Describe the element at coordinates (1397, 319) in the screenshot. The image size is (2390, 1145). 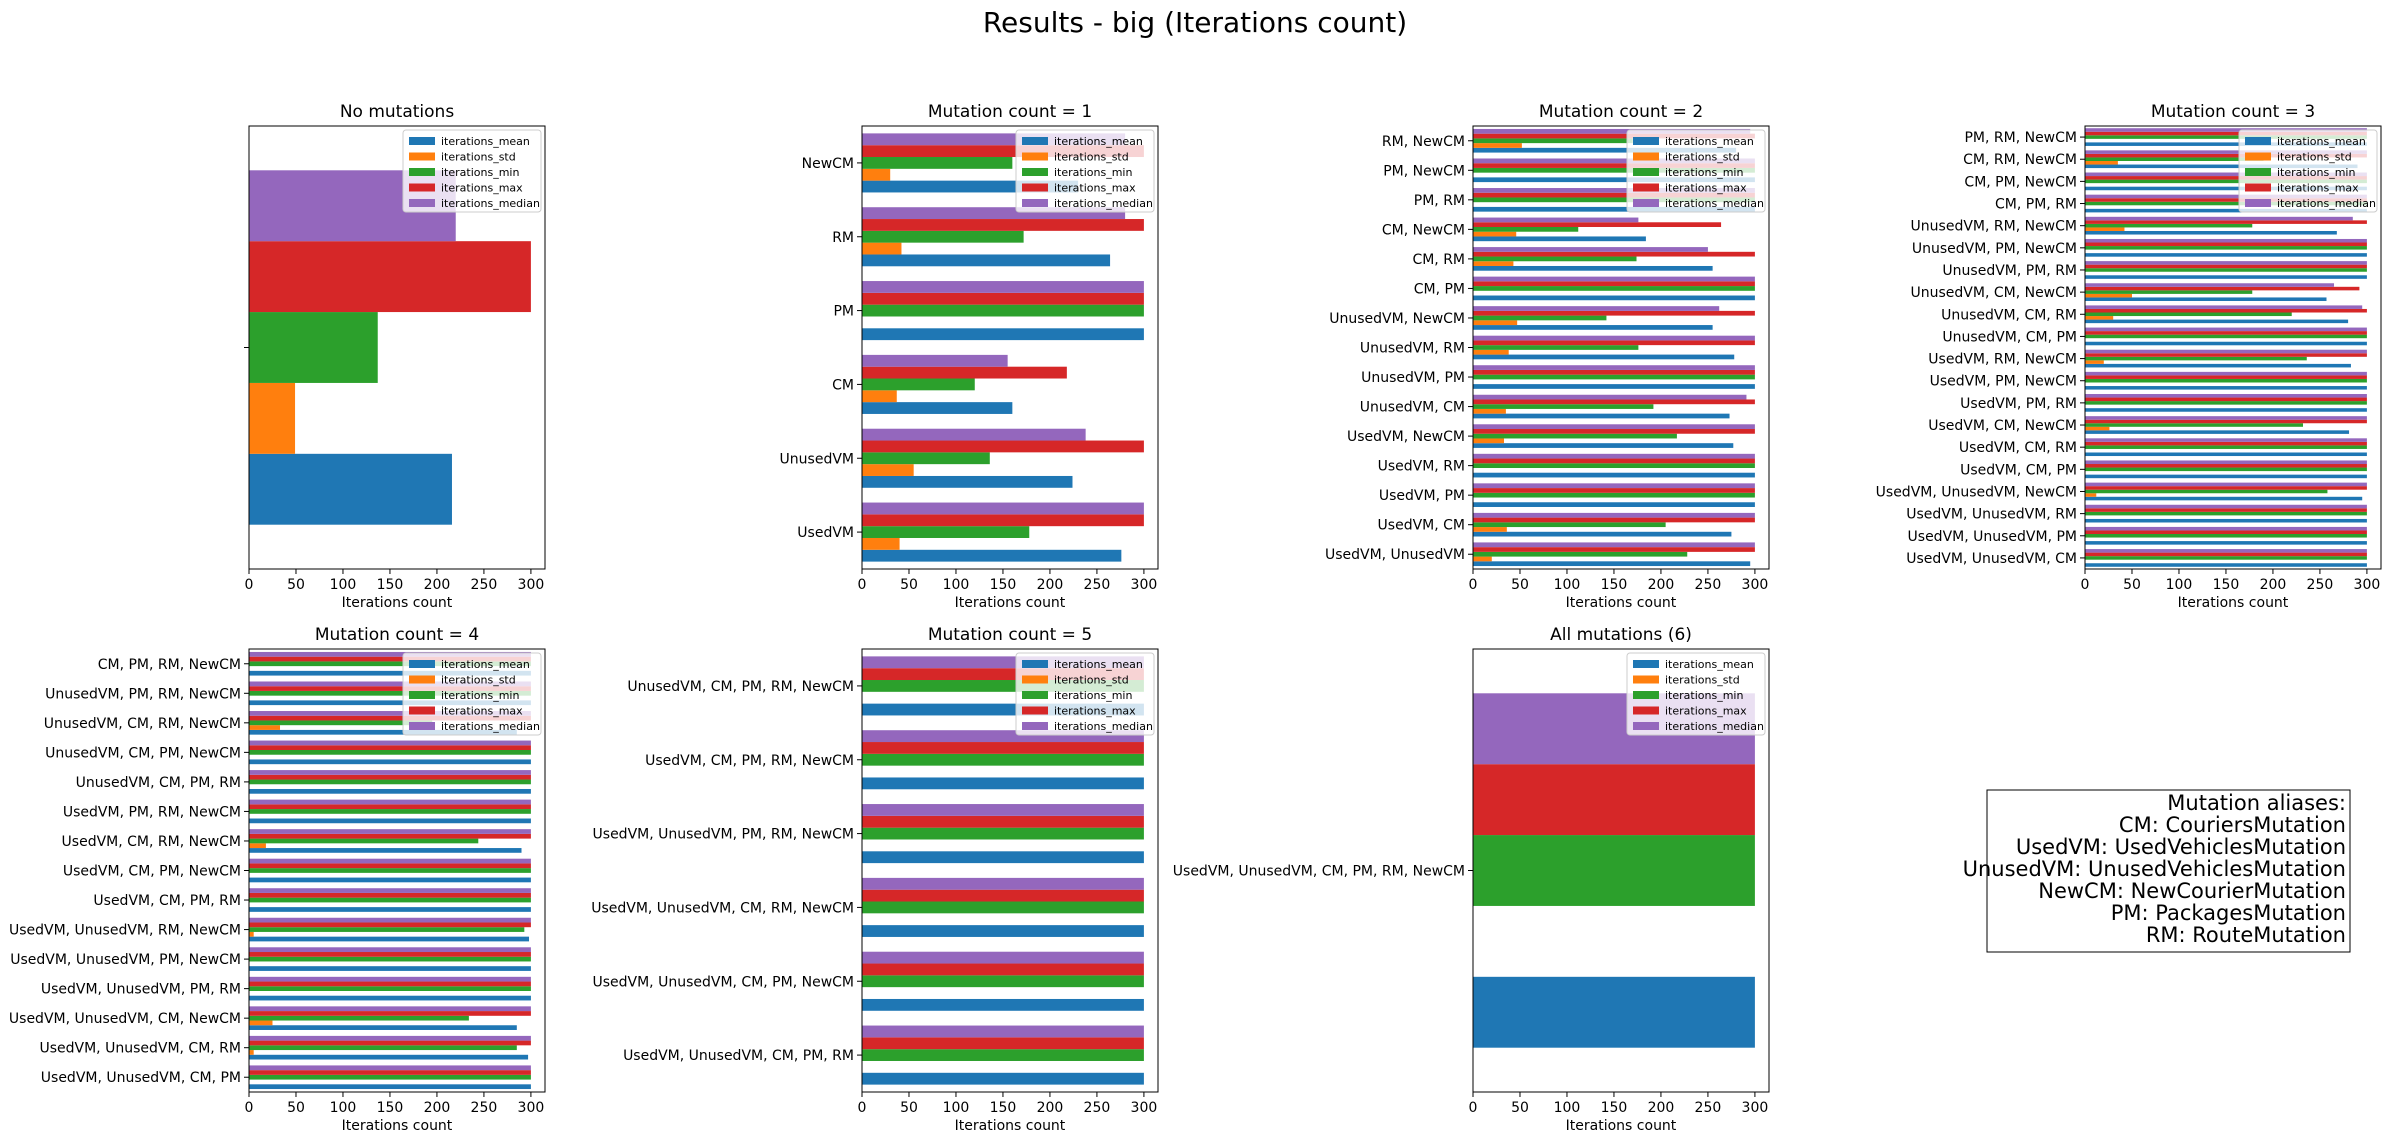
I see `y-tick-label: UnusedVM, NewCM` at that location.